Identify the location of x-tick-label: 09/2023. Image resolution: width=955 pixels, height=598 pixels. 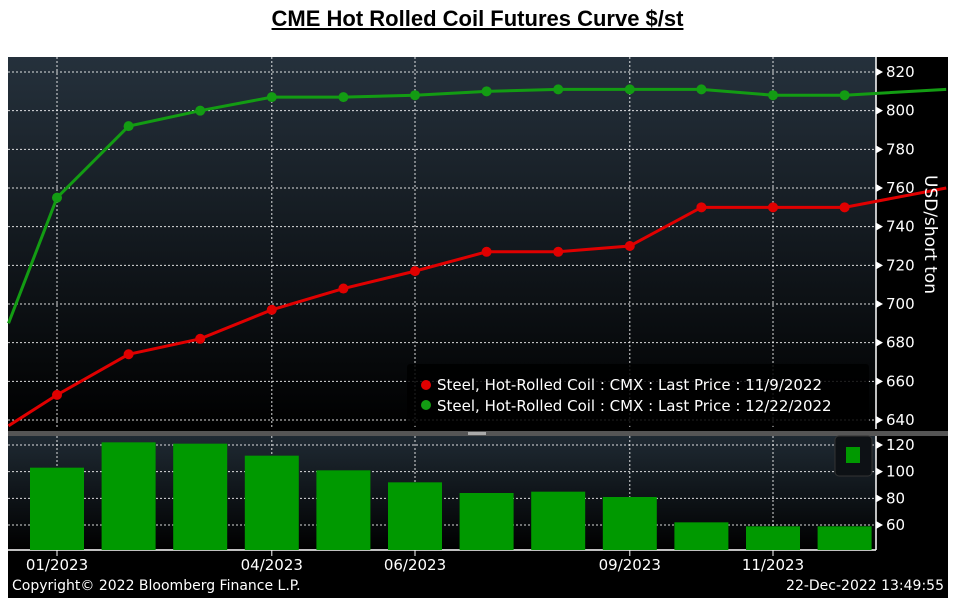
(630, 565).